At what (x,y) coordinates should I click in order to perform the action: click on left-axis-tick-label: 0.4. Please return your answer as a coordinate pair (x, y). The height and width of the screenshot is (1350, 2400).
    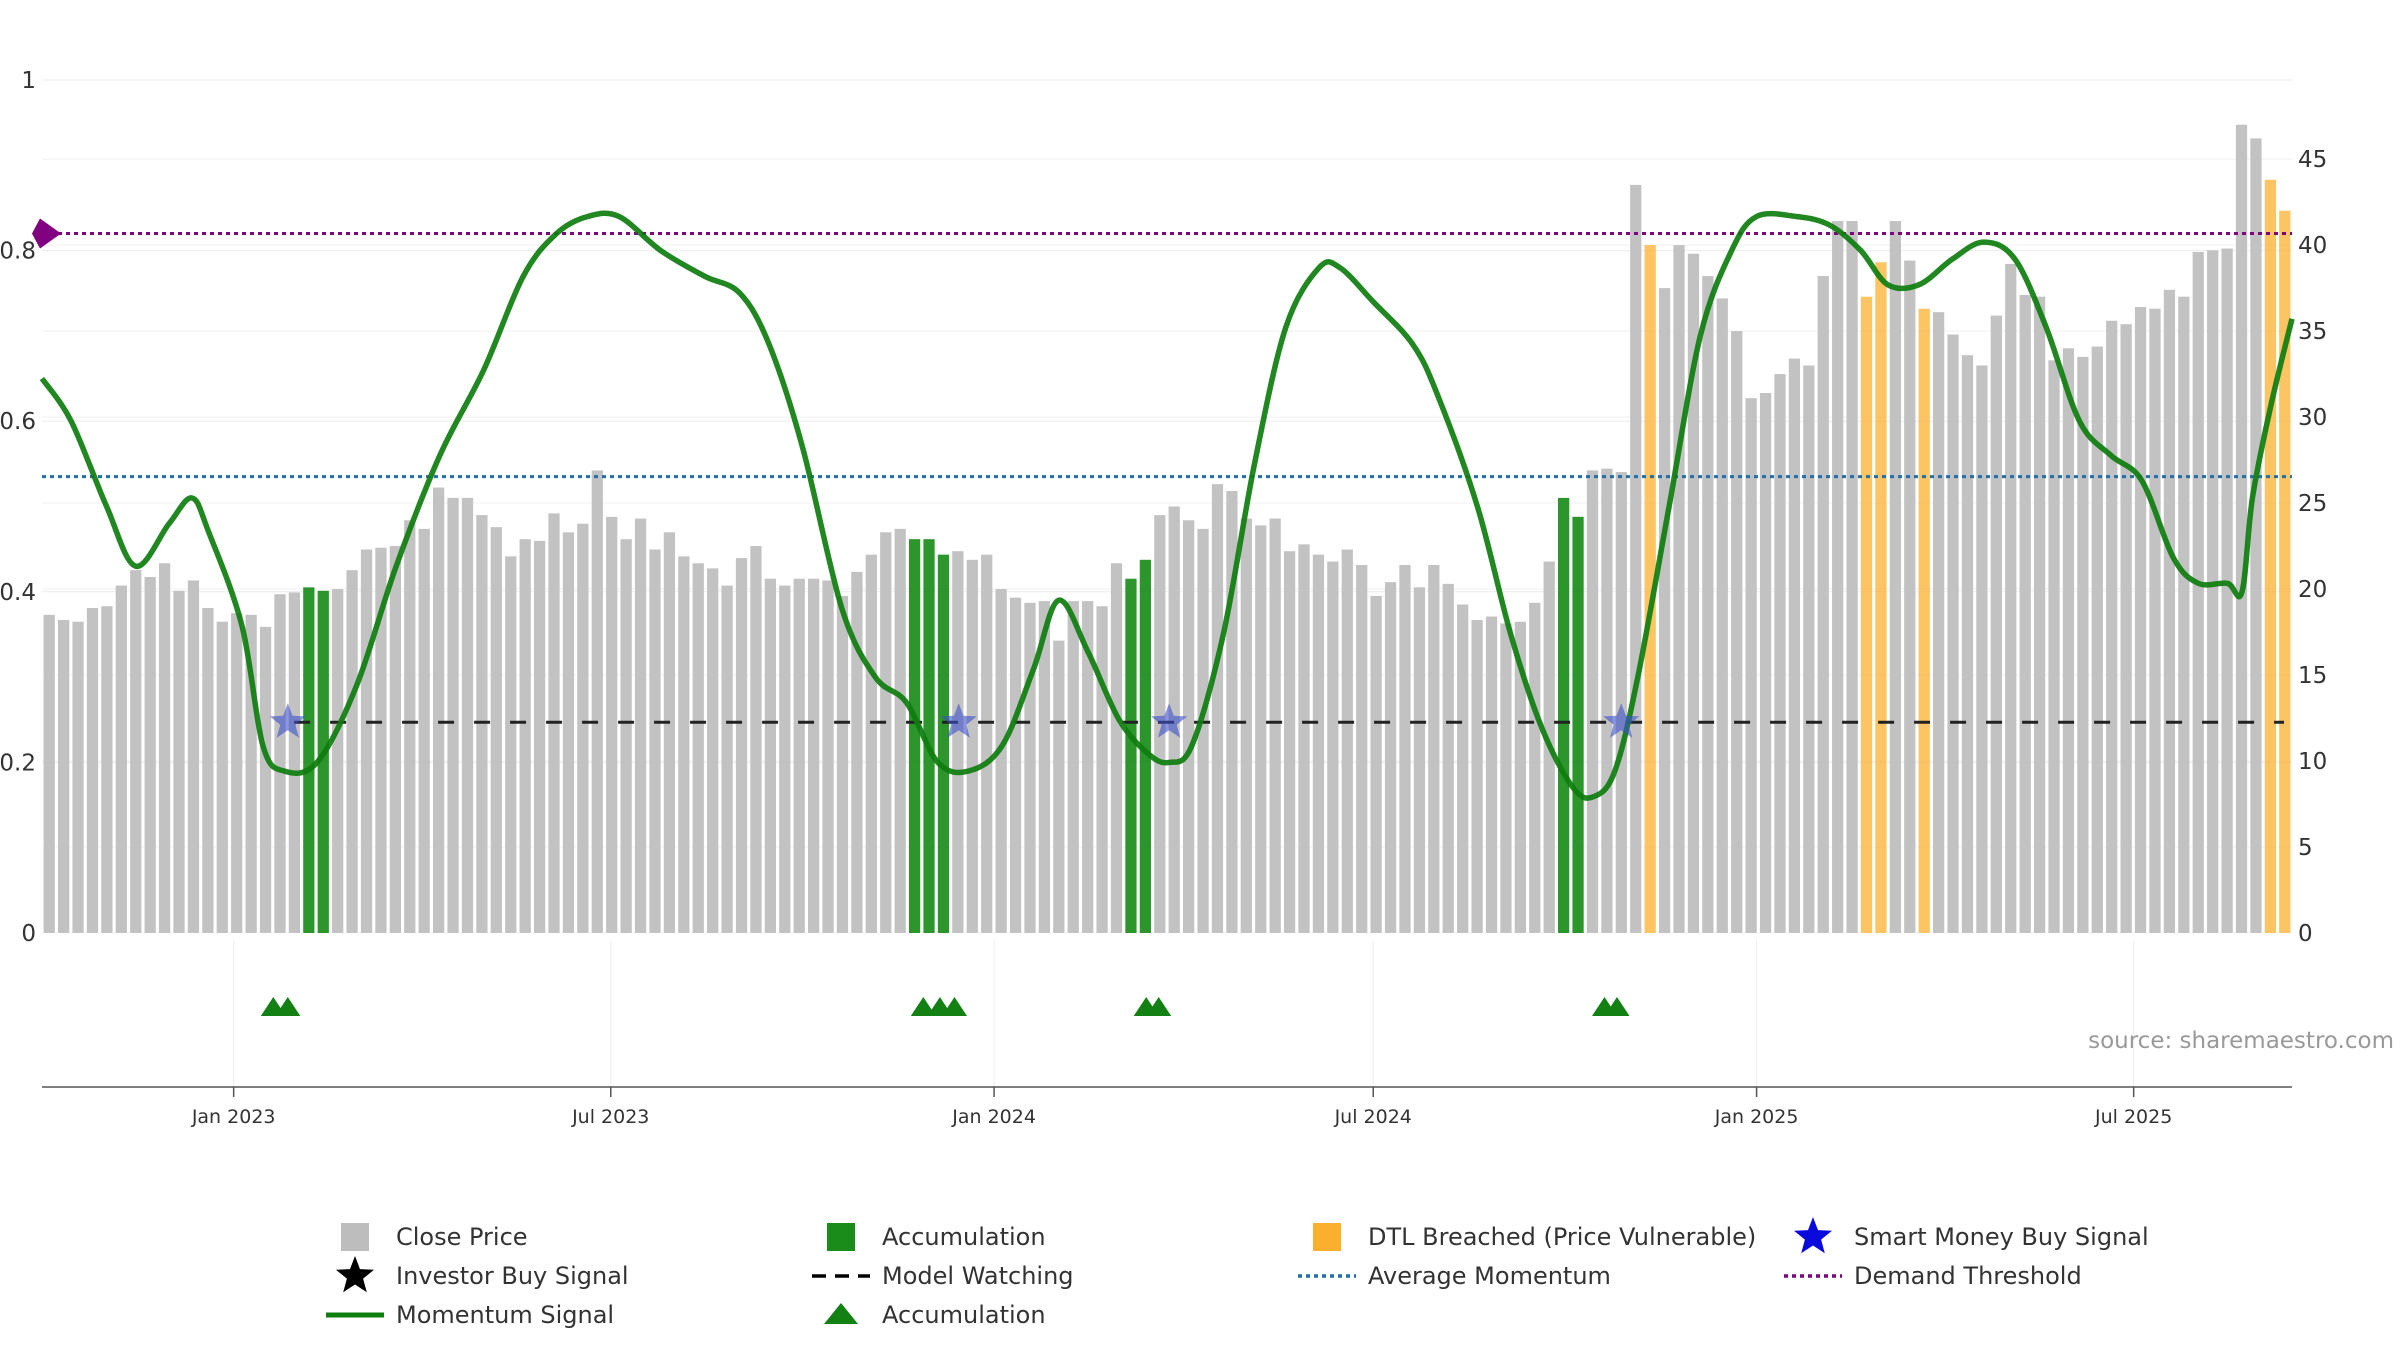
    Looking at the image, I should click on (18, 593).